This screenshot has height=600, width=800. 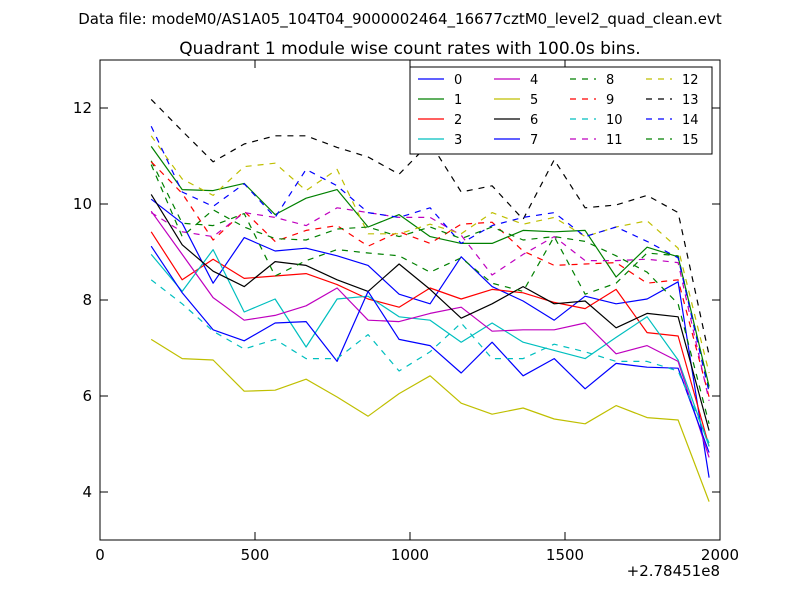 I want to click on legend-label-3: 3, so click(x=458, y=140).